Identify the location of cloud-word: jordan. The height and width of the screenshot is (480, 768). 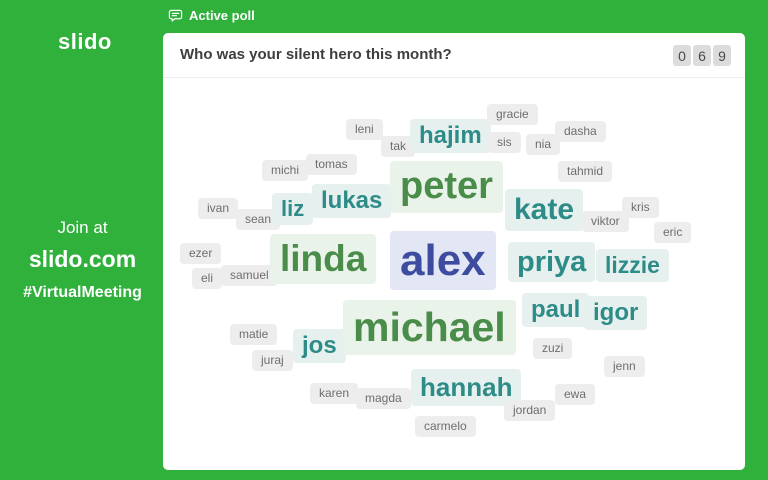
(530, 410).